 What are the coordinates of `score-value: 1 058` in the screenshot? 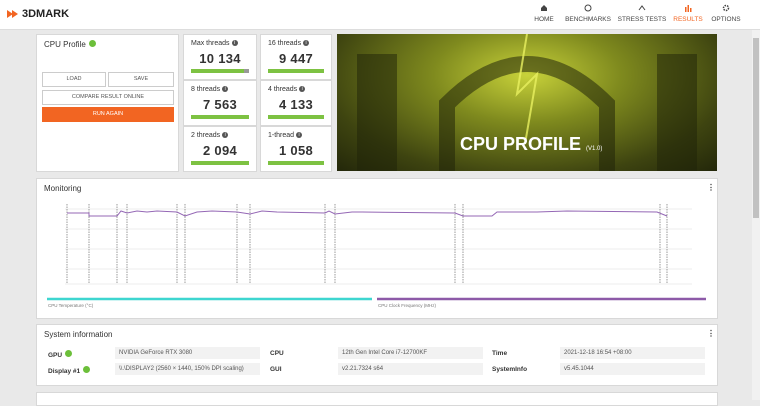 It's located at (296, 150).